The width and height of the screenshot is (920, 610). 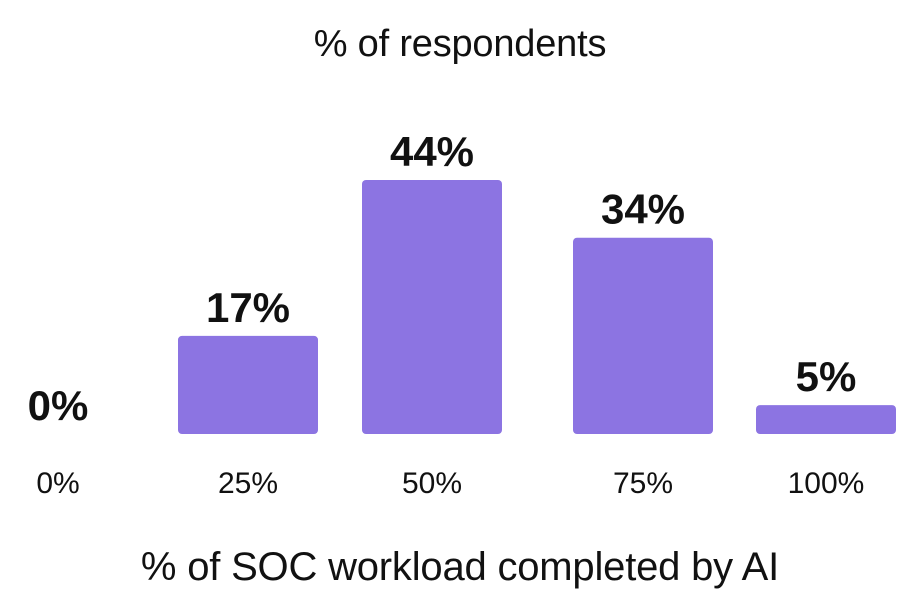 What do you see at coordinates (432, 483) in the screenshot?
I see `x-tick-label-2: 50%` at bounding box center [432, 483].